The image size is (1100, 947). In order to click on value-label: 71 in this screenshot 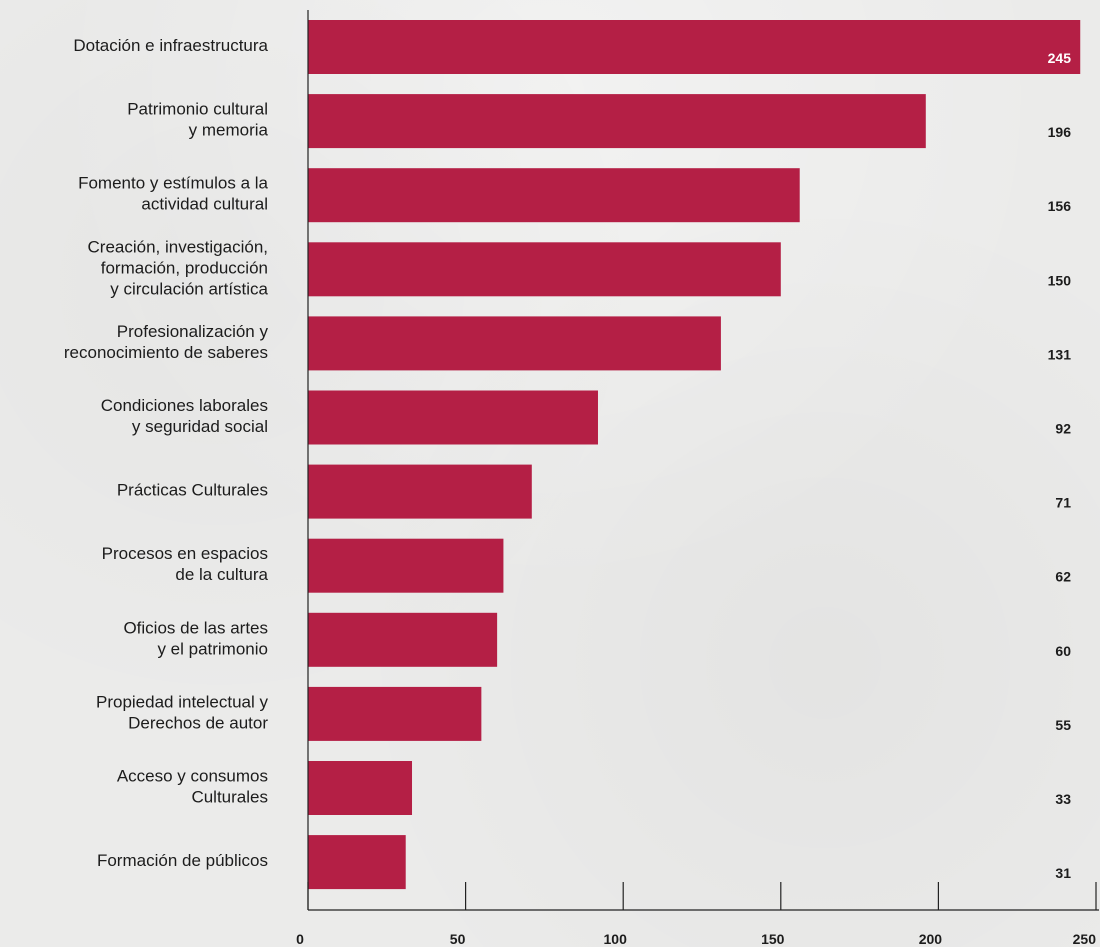, I will do `click(1063, 503)`.